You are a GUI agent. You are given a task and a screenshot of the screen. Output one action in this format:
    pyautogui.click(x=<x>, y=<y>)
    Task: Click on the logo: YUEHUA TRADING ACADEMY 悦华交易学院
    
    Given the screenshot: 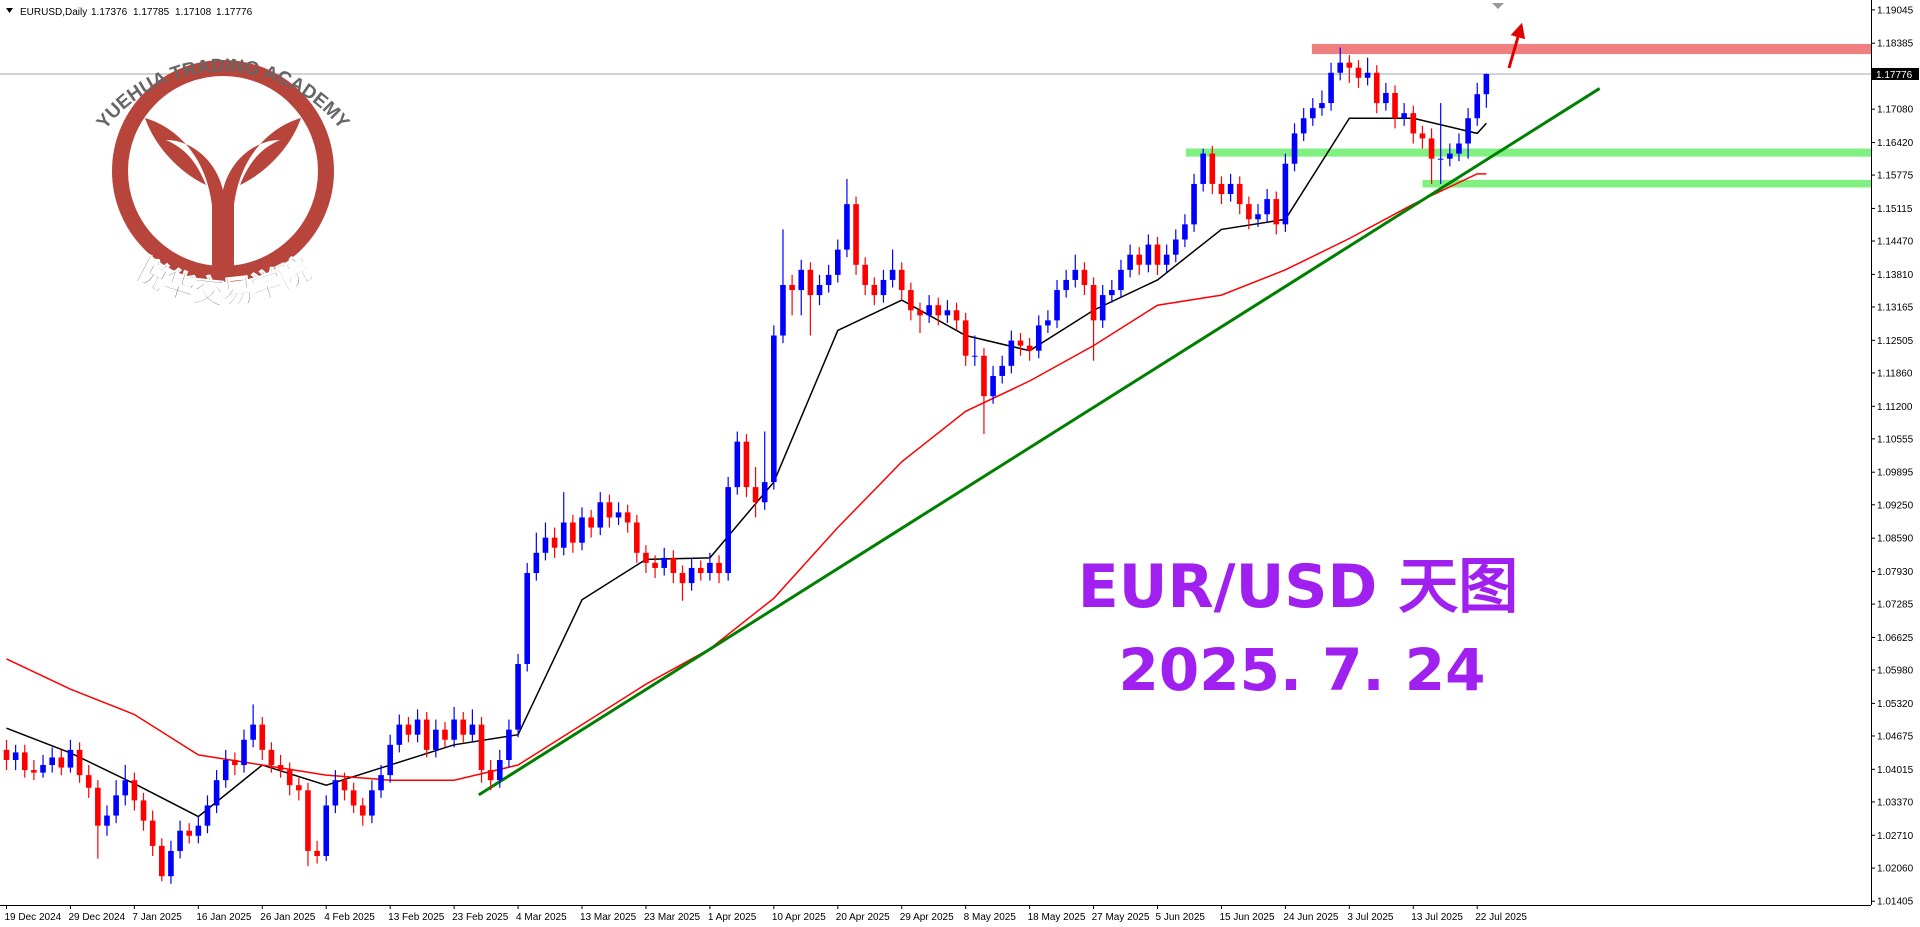 What is the action you would take?
    pyautogui.click(x=223, y=184)
    